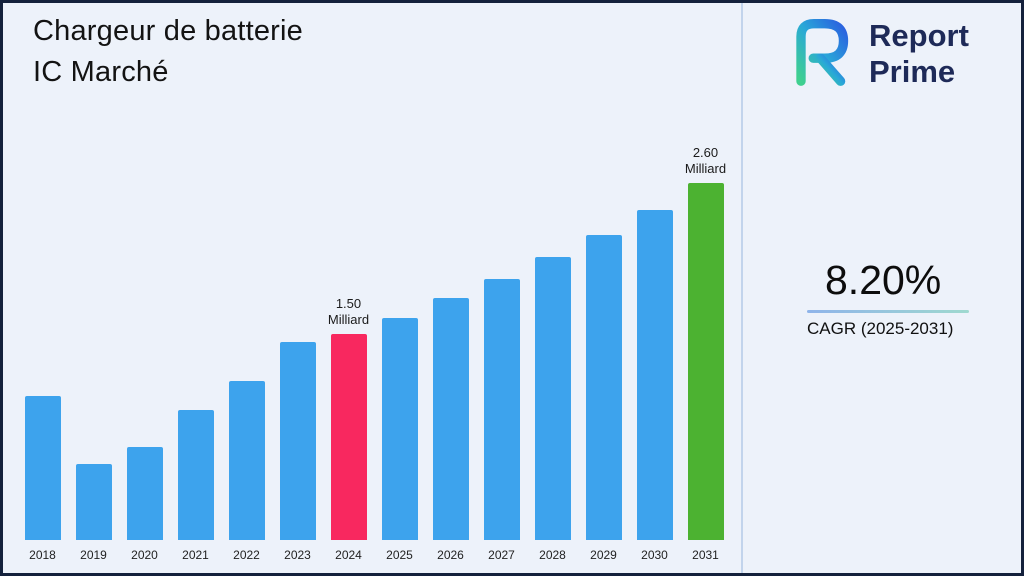 Image resolution: width=1024 pixels, height=576 pixels. What do you see at coordinates (348, 555) in the screenshot?
I see `x-axis-label-2024: 2024` at bounding box center [348, 555].